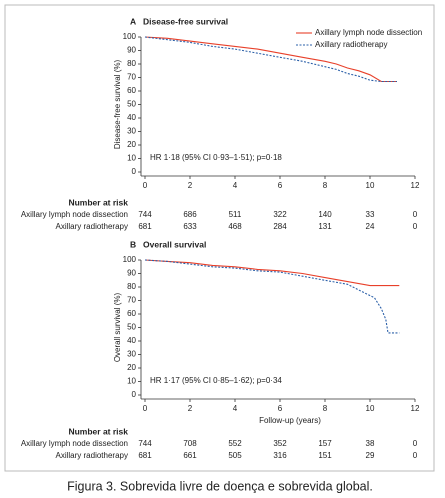 This screenshot has height=498, width=445. I want to click on risk-count: 322, so click(280, 214).